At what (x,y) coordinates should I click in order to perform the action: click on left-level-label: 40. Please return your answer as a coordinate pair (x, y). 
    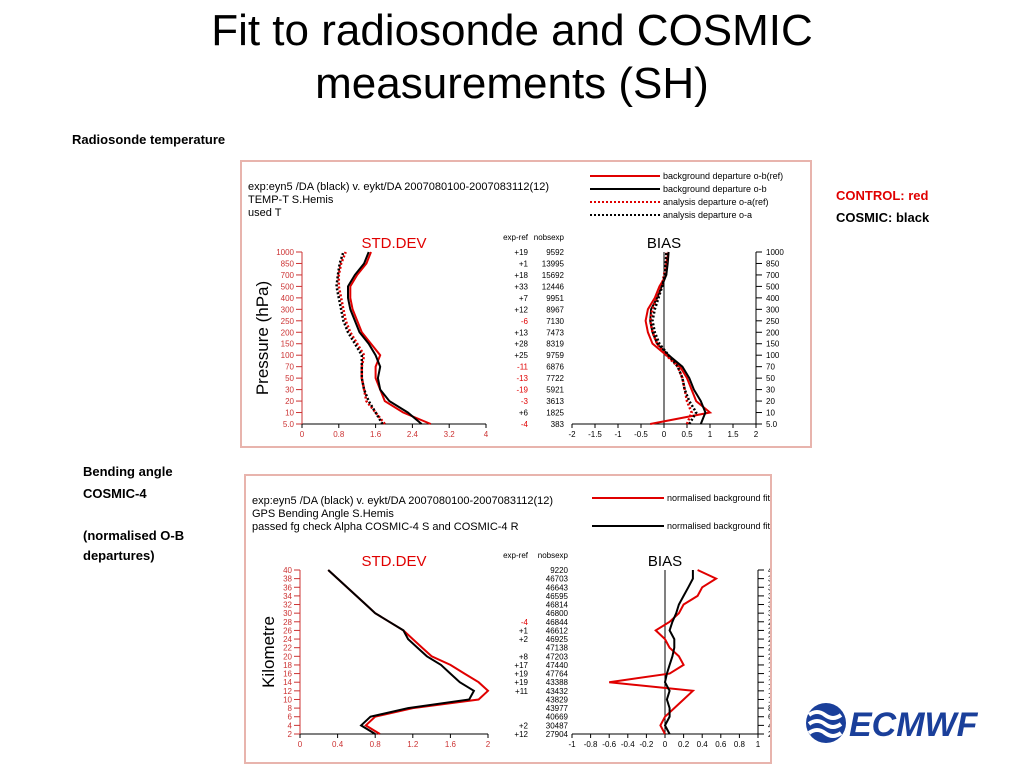
    Looking at the image, I should click on (287, 570).